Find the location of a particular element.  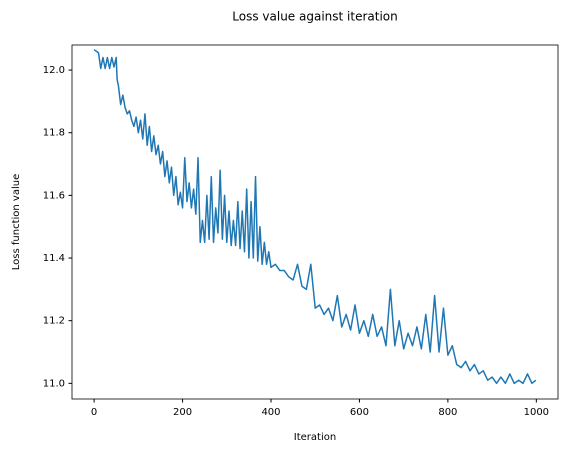

x-tick-label: 200 is located at coordinates (182, 412).